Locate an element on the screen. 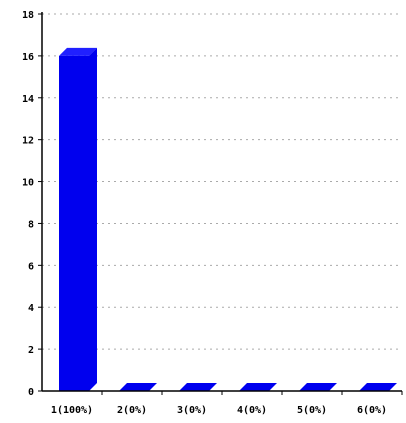  y-tick-label: 2 is located at coordinates (31, 350).